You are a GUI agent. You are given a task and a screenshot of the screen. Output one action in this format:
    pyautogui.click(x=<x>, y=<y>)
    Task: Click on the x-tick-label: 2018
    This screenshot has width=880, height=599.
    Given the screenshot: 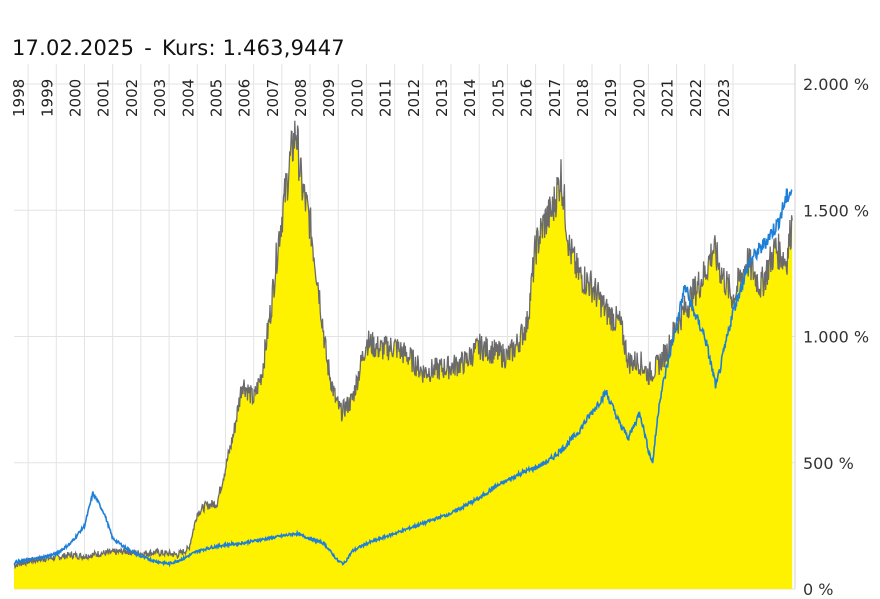 What is the action you would take?
    pyautogui.click(x=583, y=98)
    